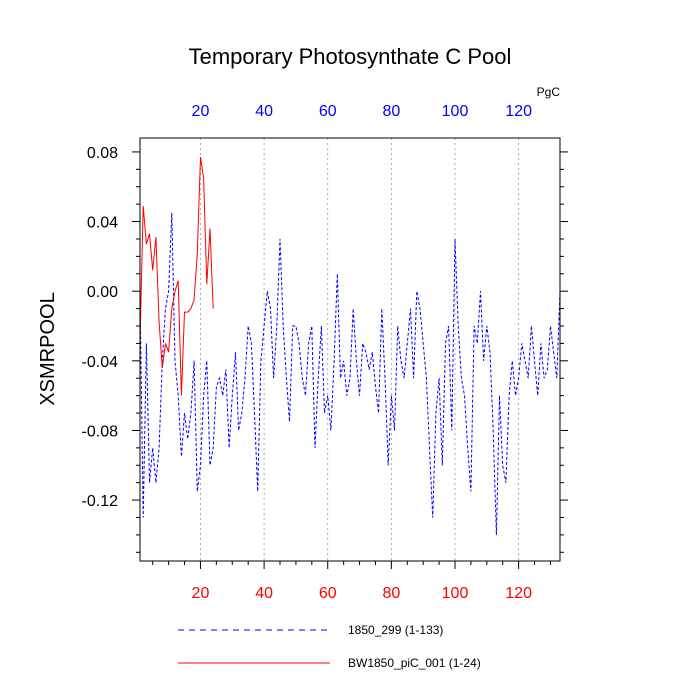 Image resolution: width=700 pixels, height=700 pixels. What do you see at coordinates (100, 501) in the screenshot?
I see `y-tick-label: -0.12` at bounding box center [100, 501].